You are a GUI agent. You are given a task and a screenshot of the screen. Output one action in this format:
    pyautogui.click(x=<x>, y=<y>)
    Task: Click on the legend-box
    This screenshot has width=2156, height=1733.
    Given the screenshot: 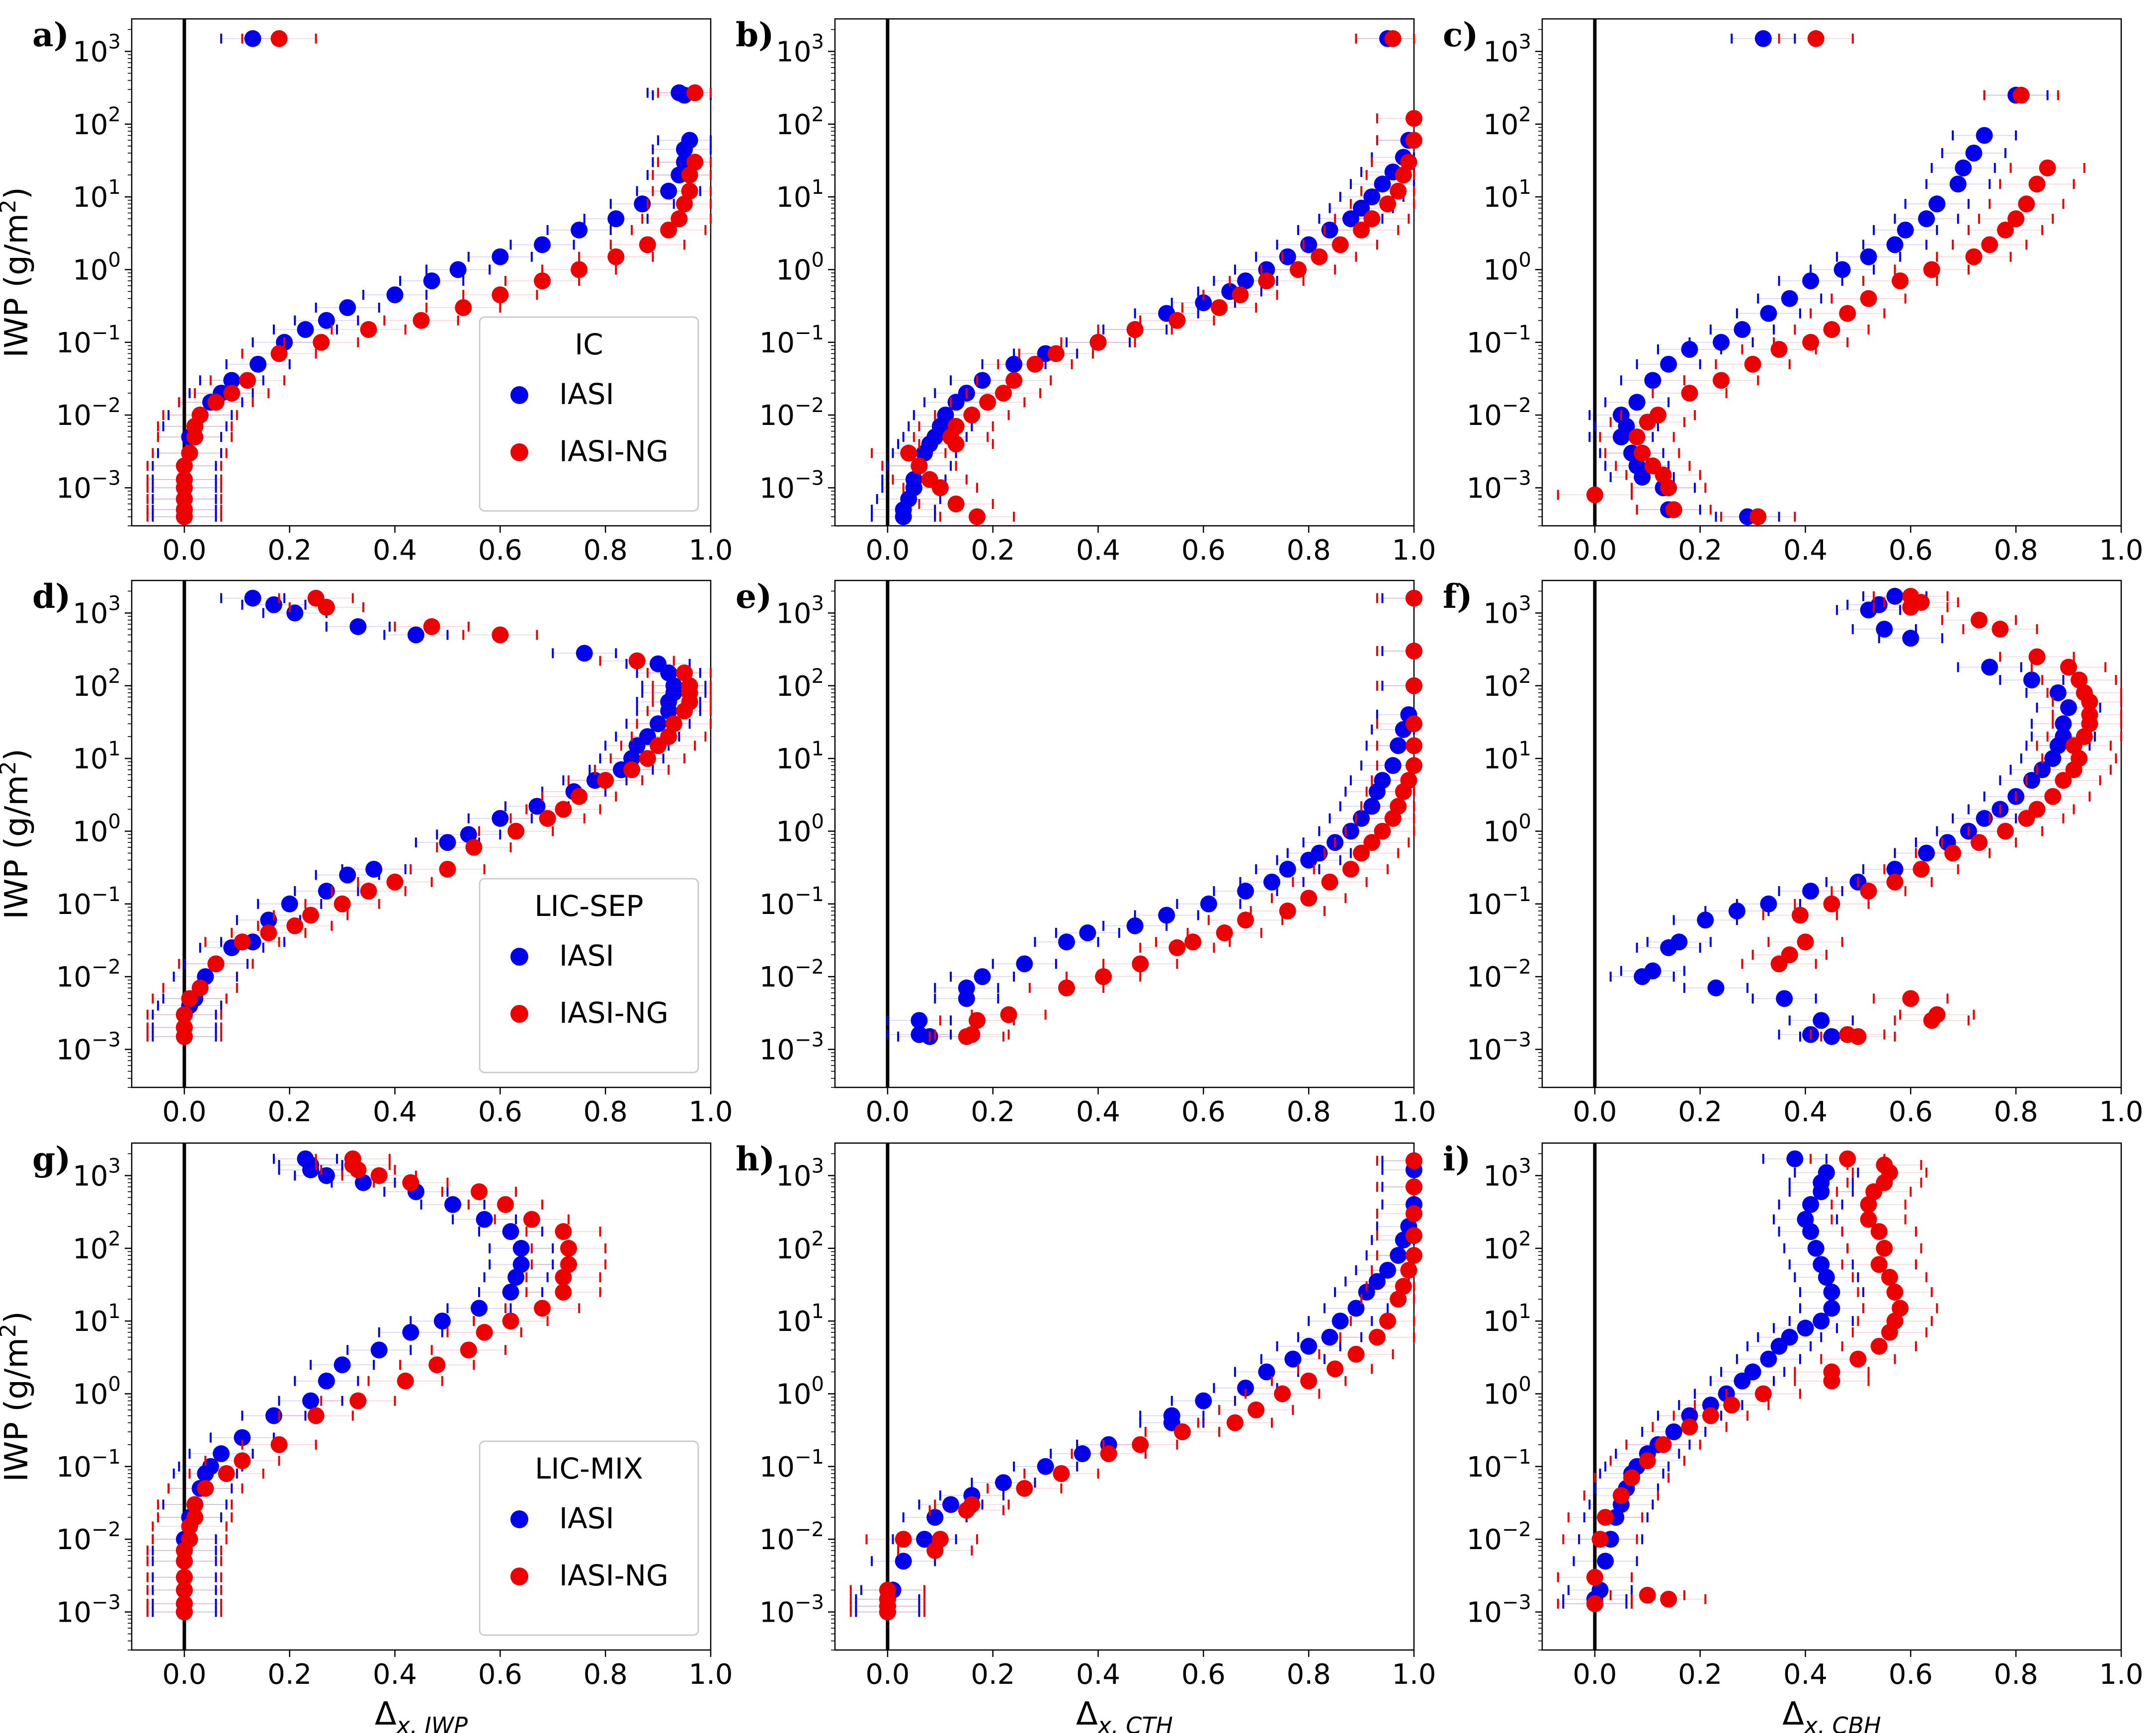 What is the action you would take?
    pyautogui.click(x=589, y=975)
    